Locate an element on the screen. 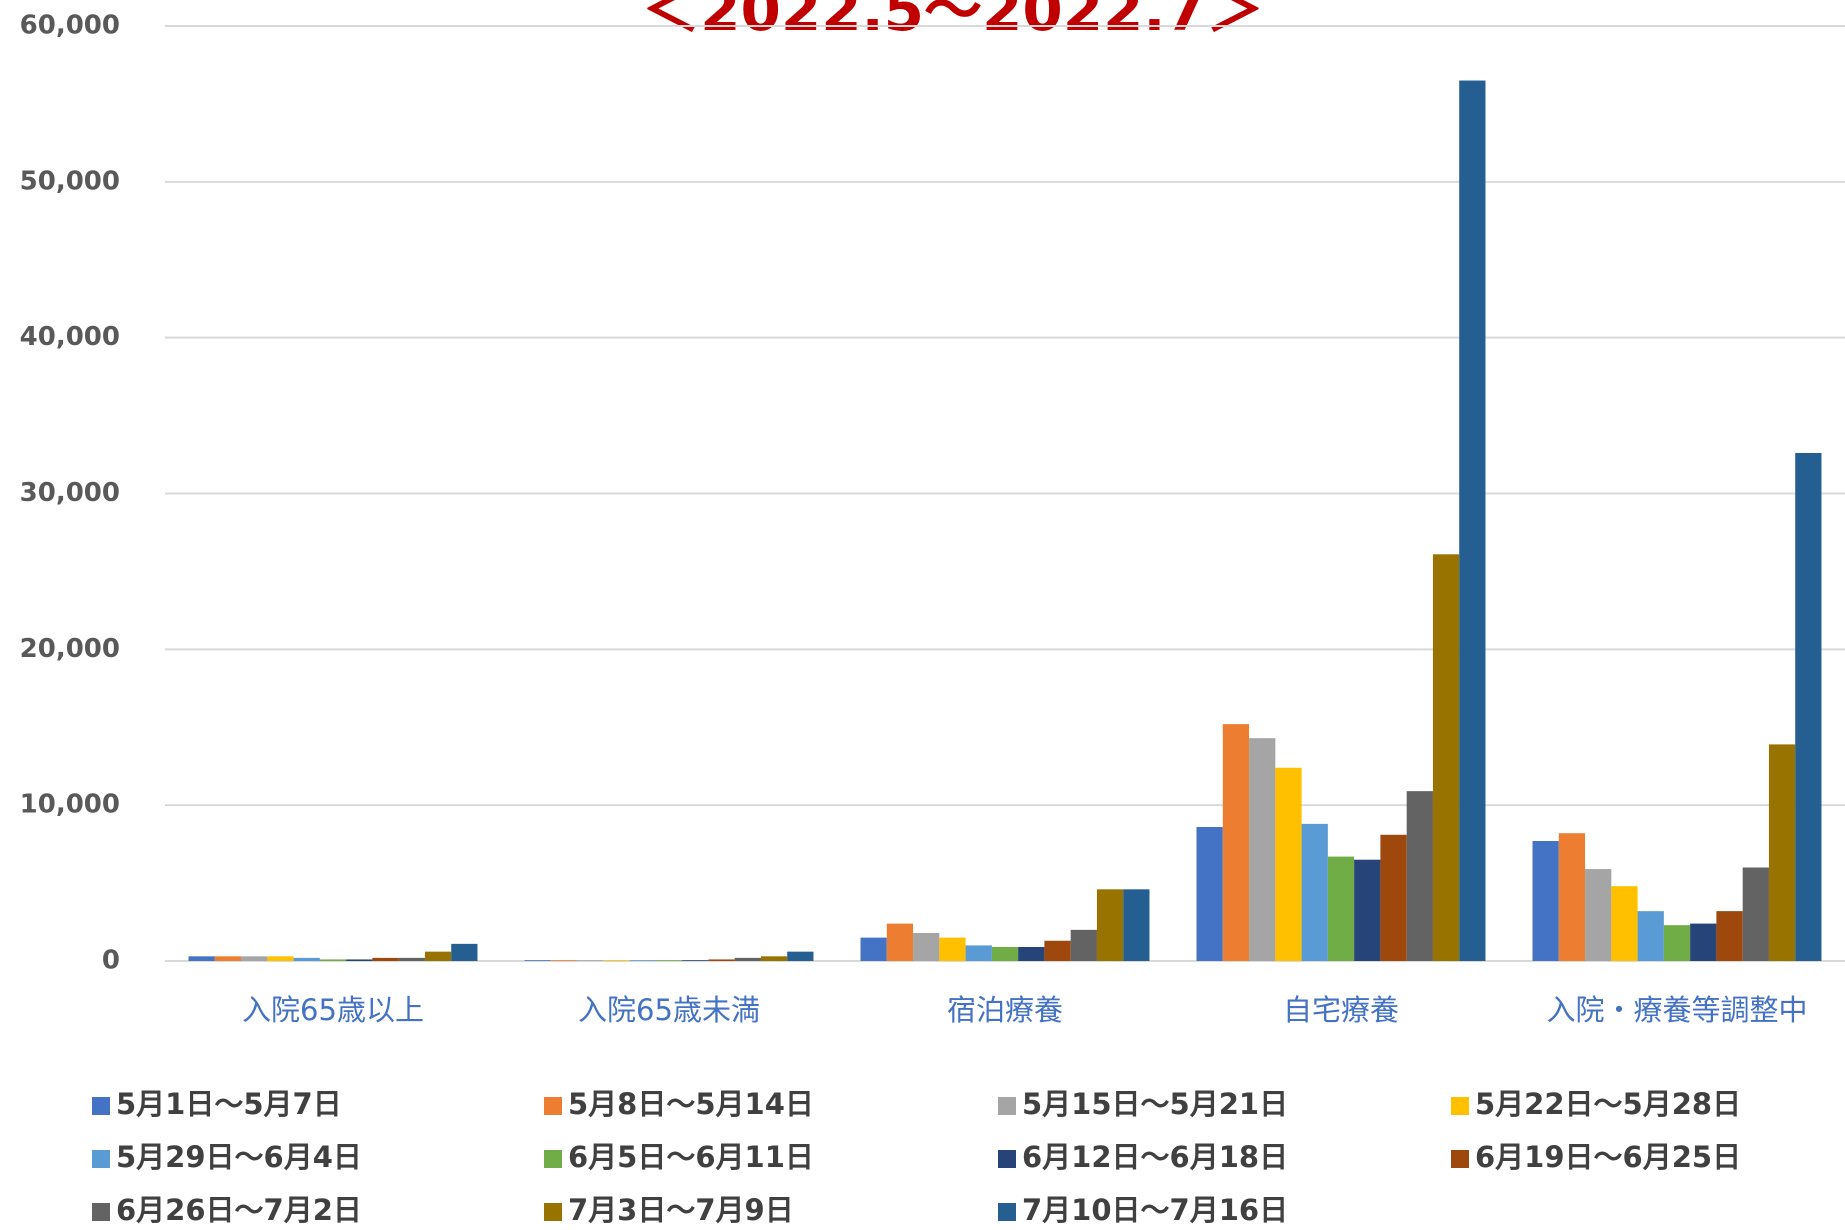 The height and width of the screenshot is (1230, 1845). y-tick-label: 10,000 is located at coordinates (70, 805).